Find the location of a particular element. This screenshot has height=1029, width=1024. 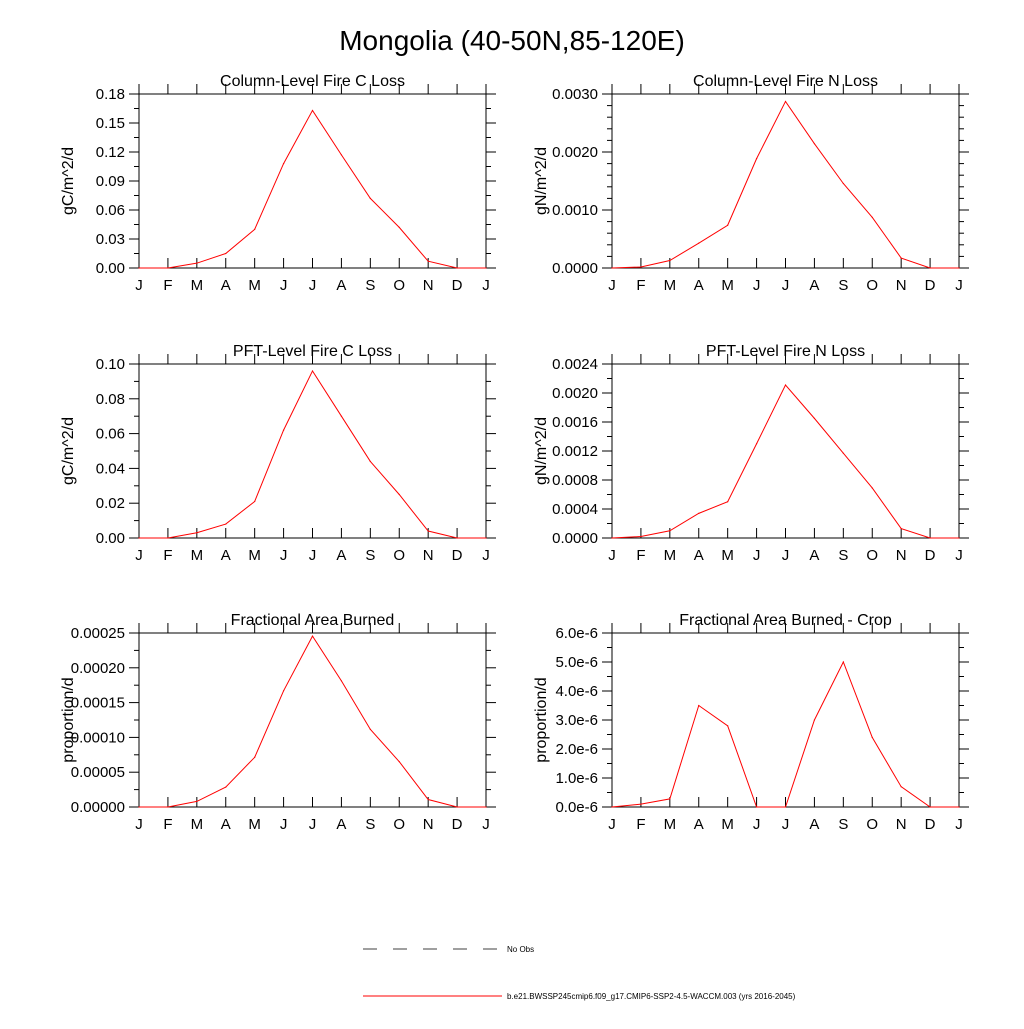

legend-obs-label: No Obs is located at coordinates (520, 949).